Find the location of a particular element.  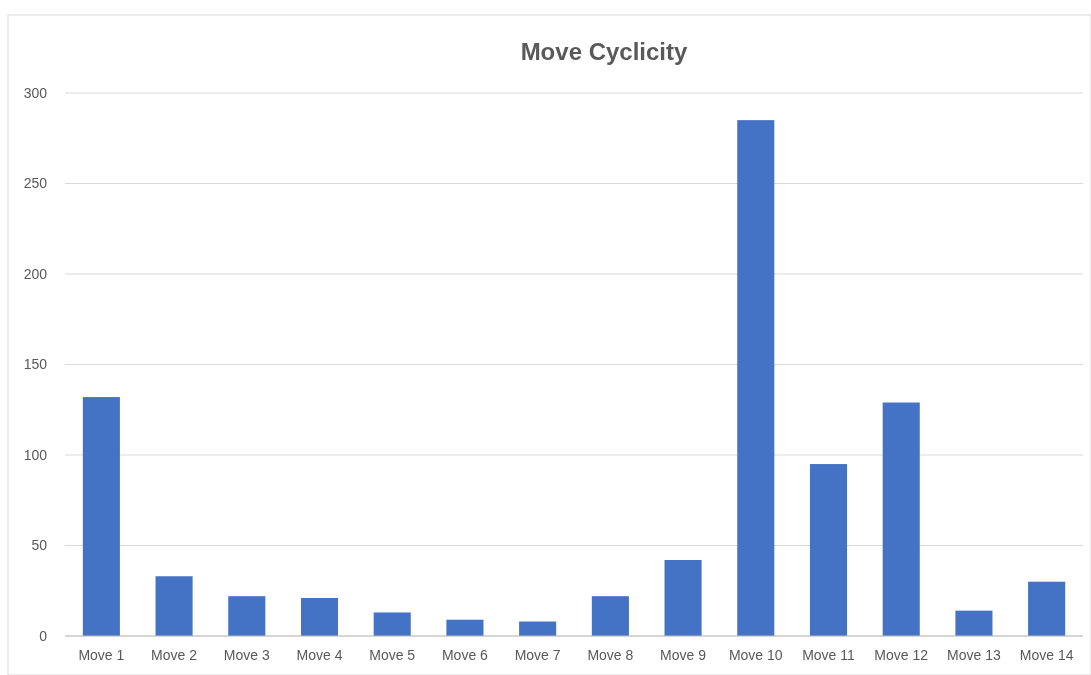

x-tick-label: Move 7 is located at coordinates (537, 655).